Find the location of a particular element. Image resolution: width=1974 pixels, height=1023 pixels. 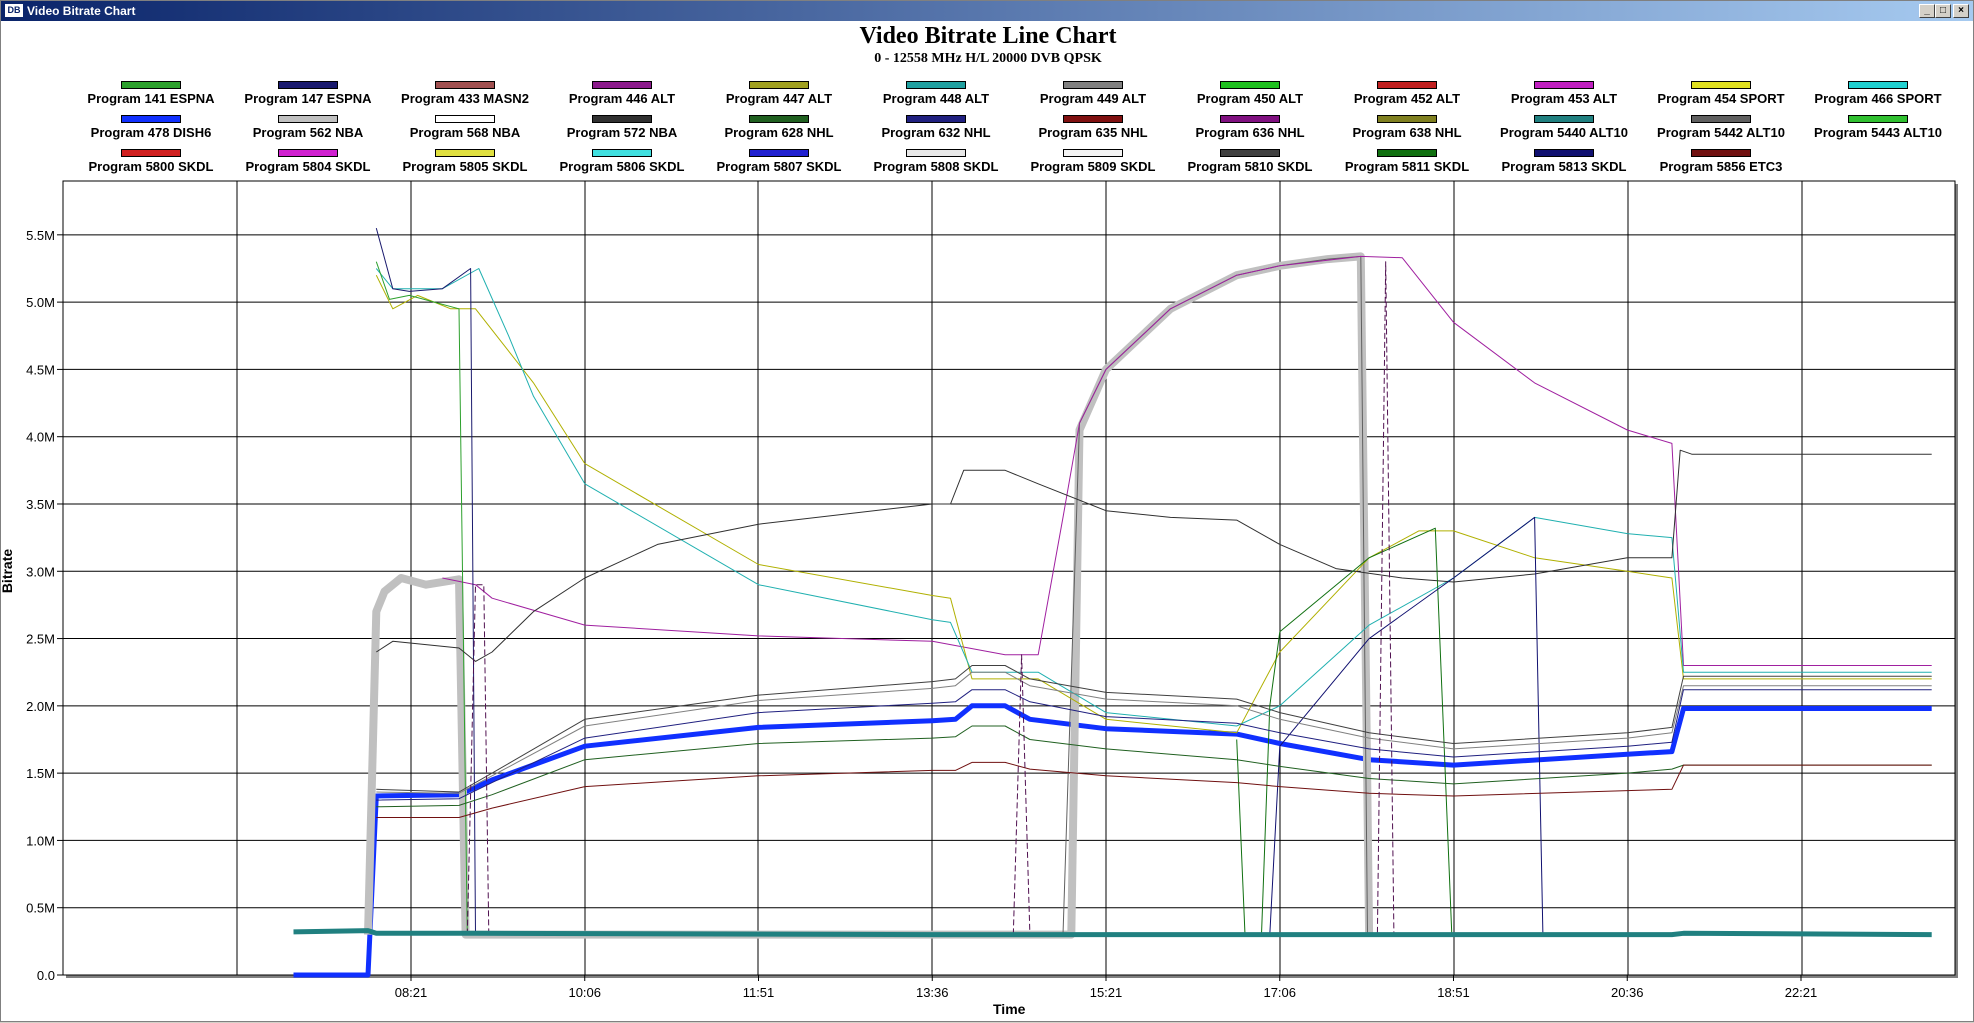

legend-item: Program 562 NBA is located at coordinates (308, 130).